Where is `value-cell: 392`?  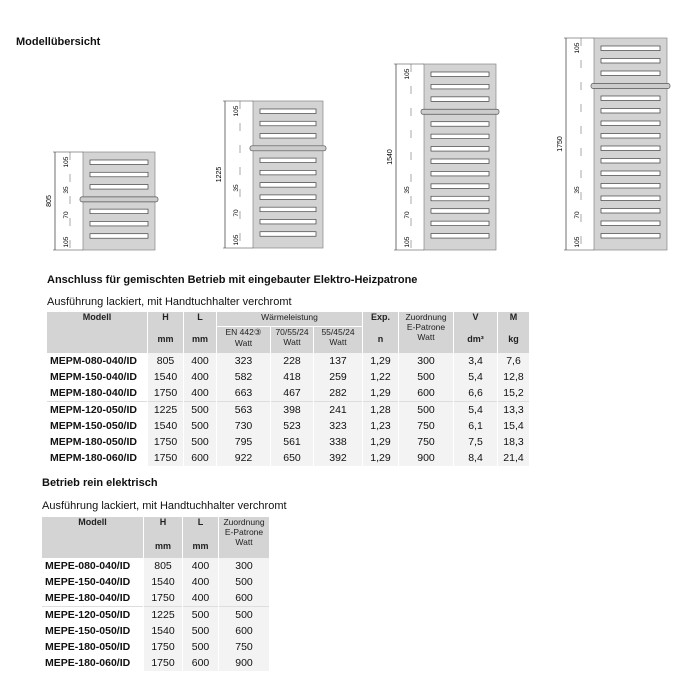
value-cell: 392 is located at coordinates (338, 458).